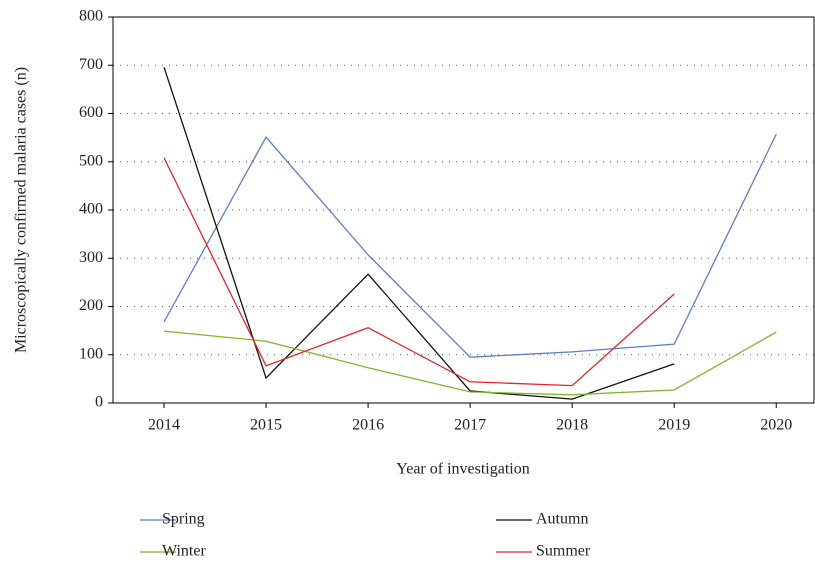 The image size is (815, 565). I want to click on x-tick-label: 2018, so click(572, 425).